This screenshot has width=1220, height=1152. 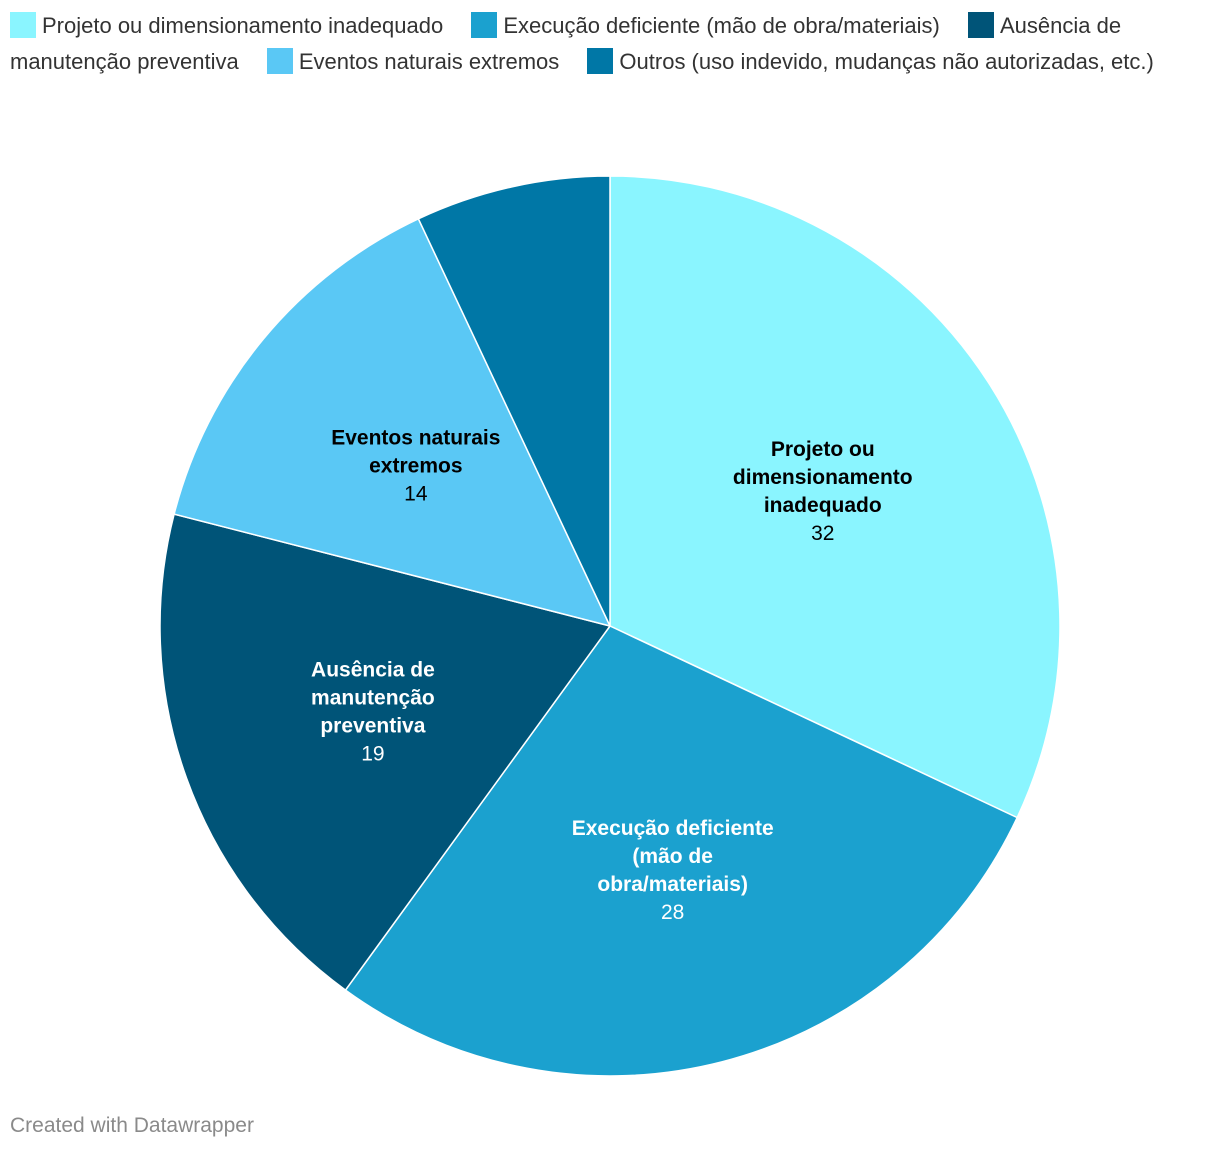 I want to click on slice-label-value: 19, so click(x=372, y=753).